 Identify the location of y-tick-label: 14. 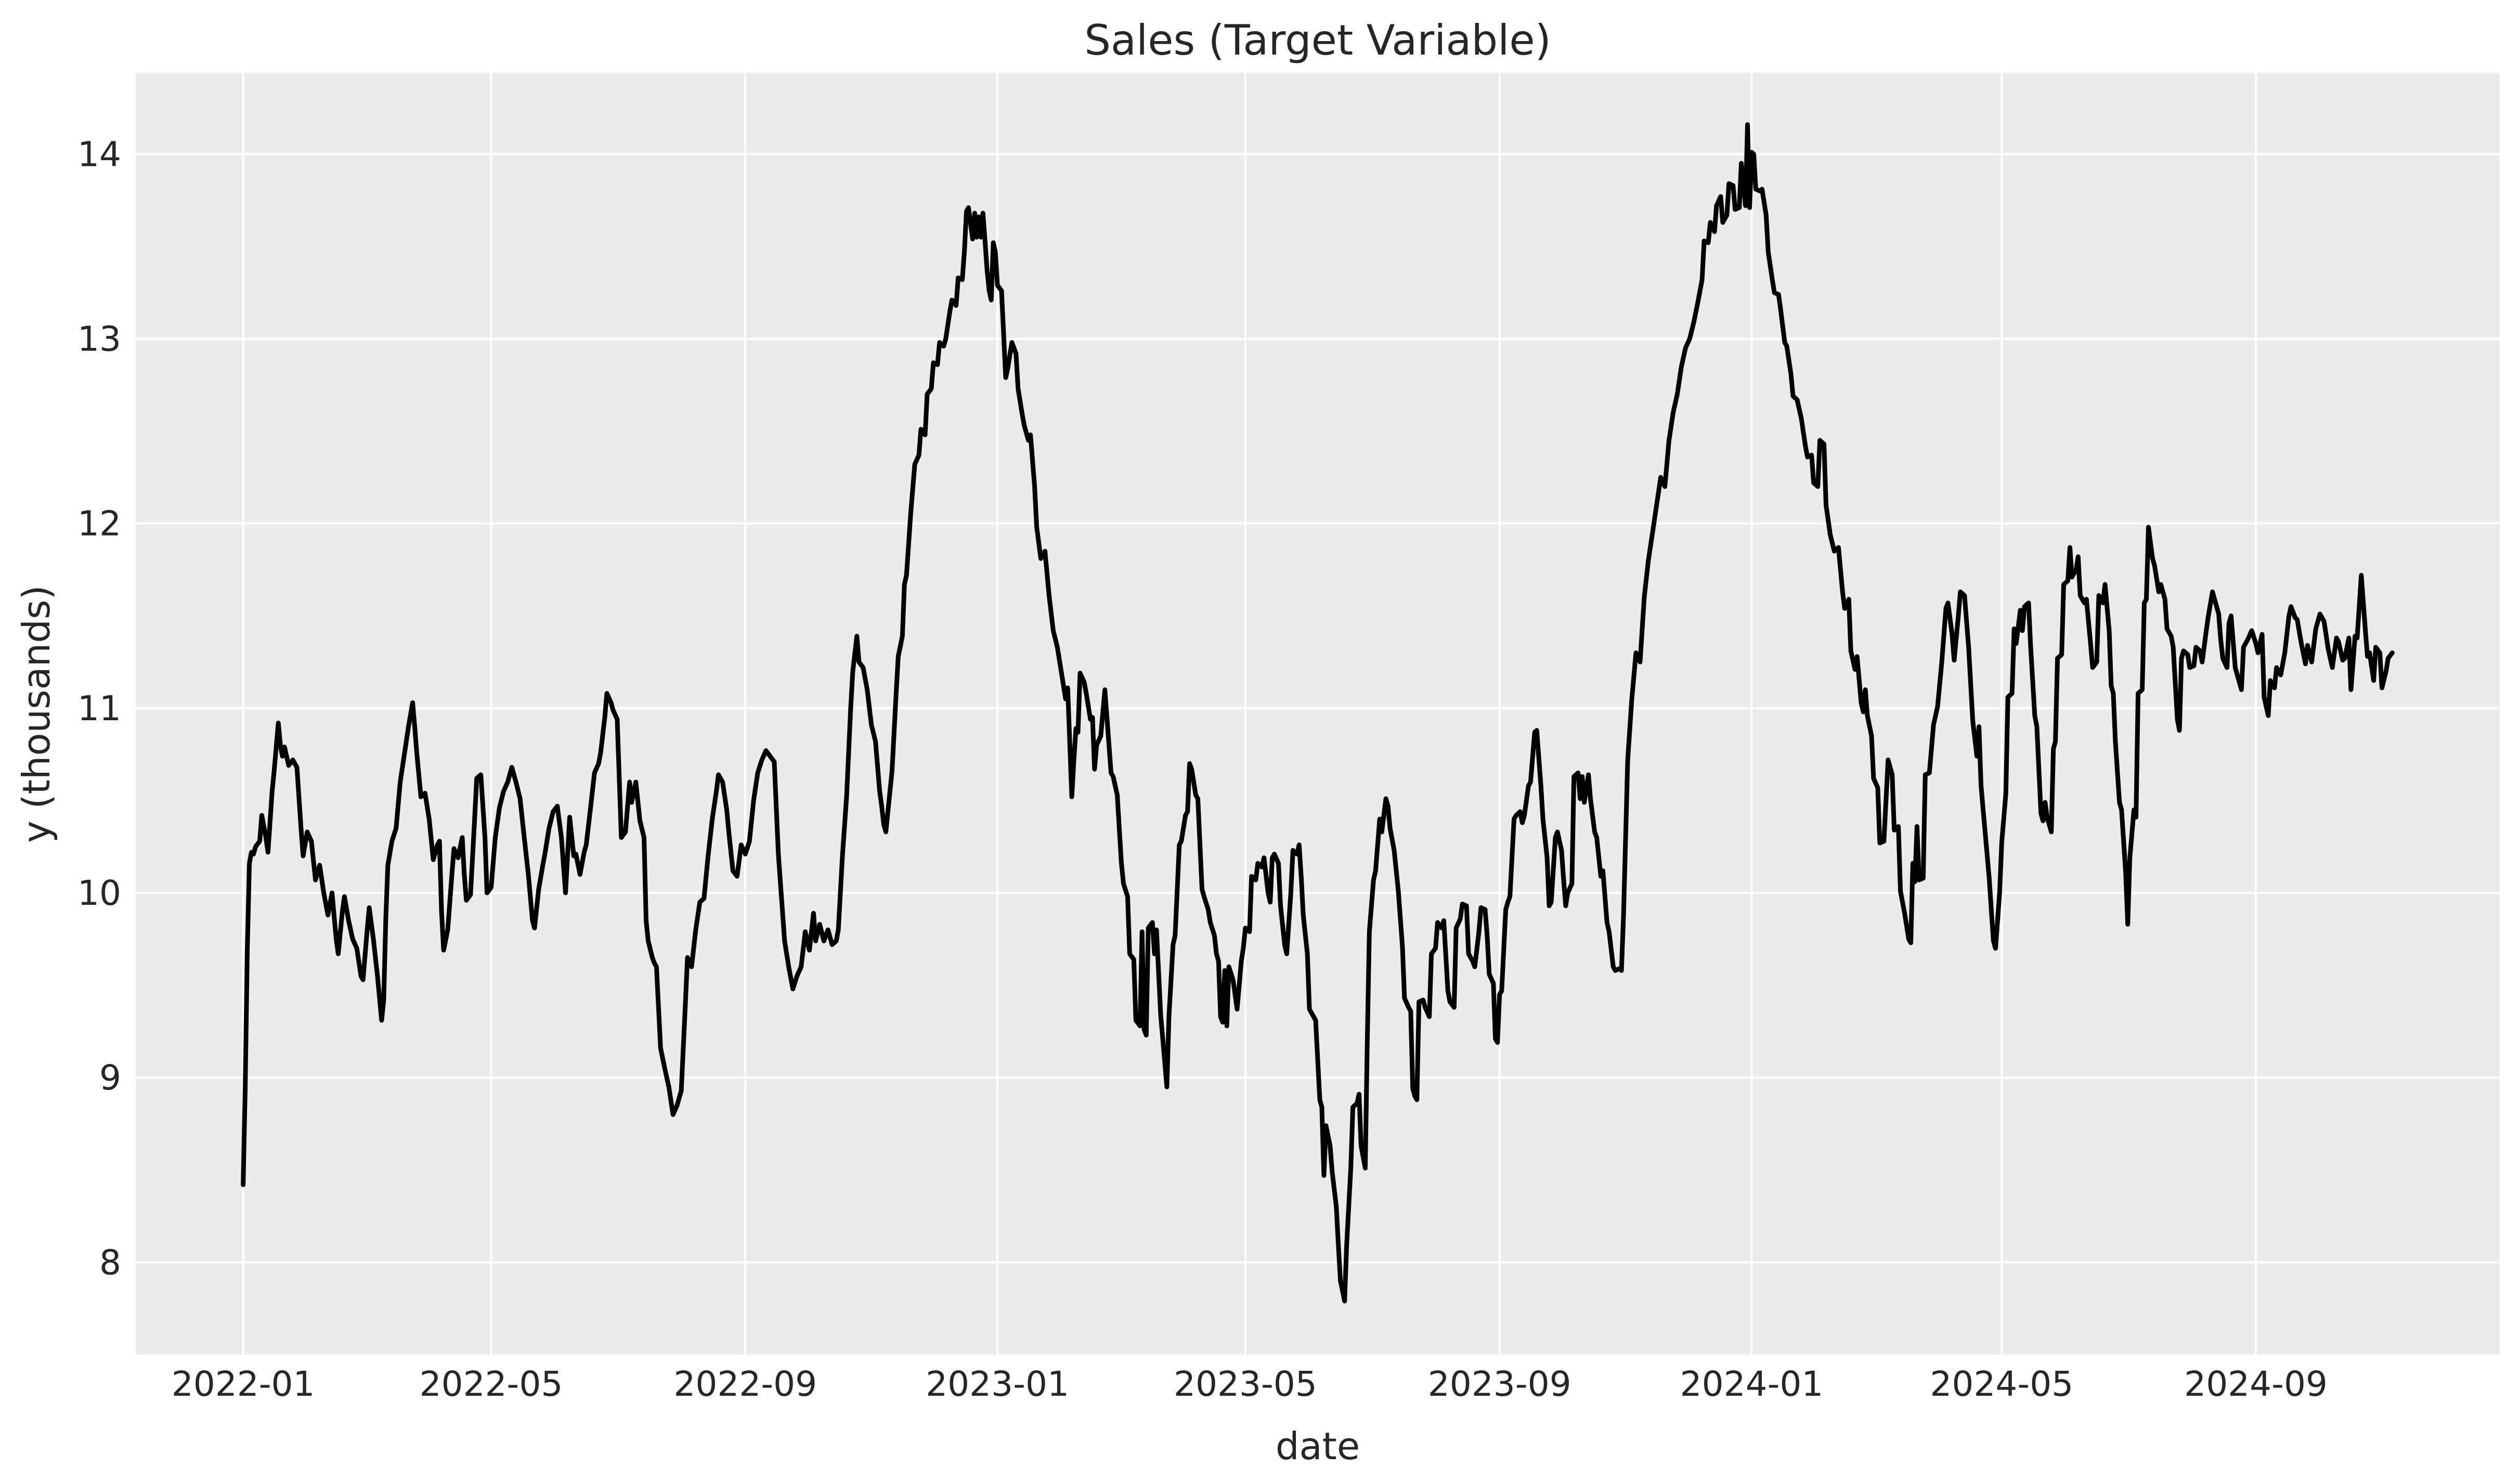
(99, 154).